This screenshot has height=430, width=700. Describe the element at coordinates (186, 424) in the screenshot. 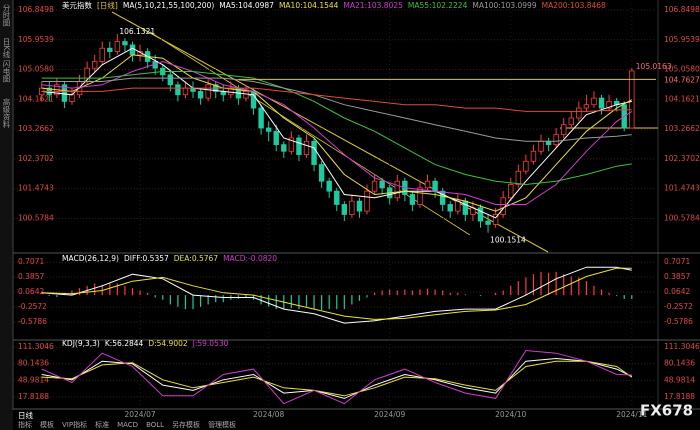

I see `tab: 另存模板` at that location.